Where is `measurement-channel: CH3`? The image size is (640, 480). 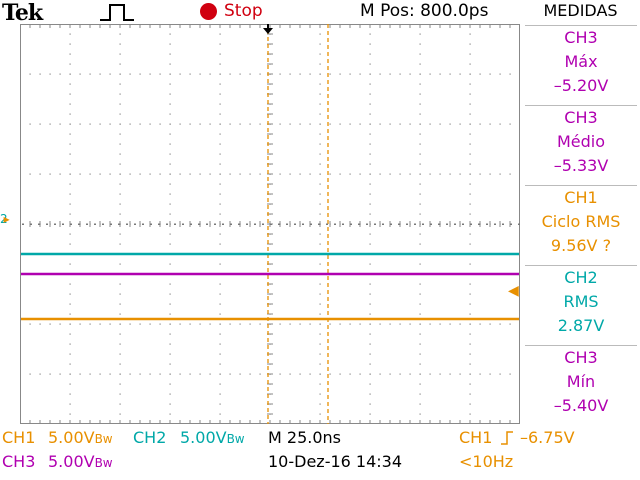
measurement-channel: CH3 is located at coordinates (581, 37).